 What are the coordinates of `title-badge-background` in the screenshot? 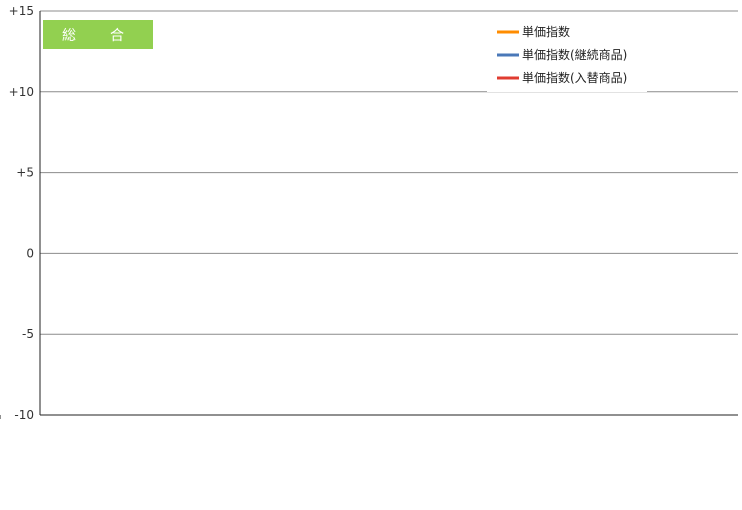 It's located at (98, 34).